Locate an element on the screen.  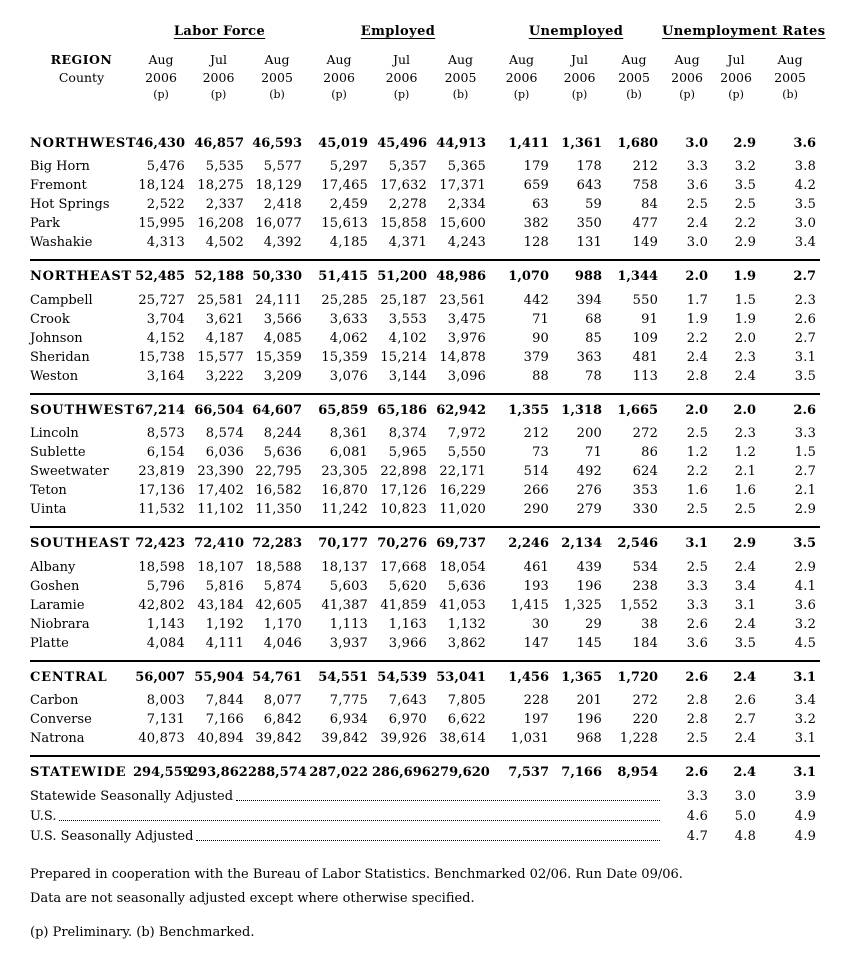
value-cell: 7,805 is located at coordinates (467, 700).